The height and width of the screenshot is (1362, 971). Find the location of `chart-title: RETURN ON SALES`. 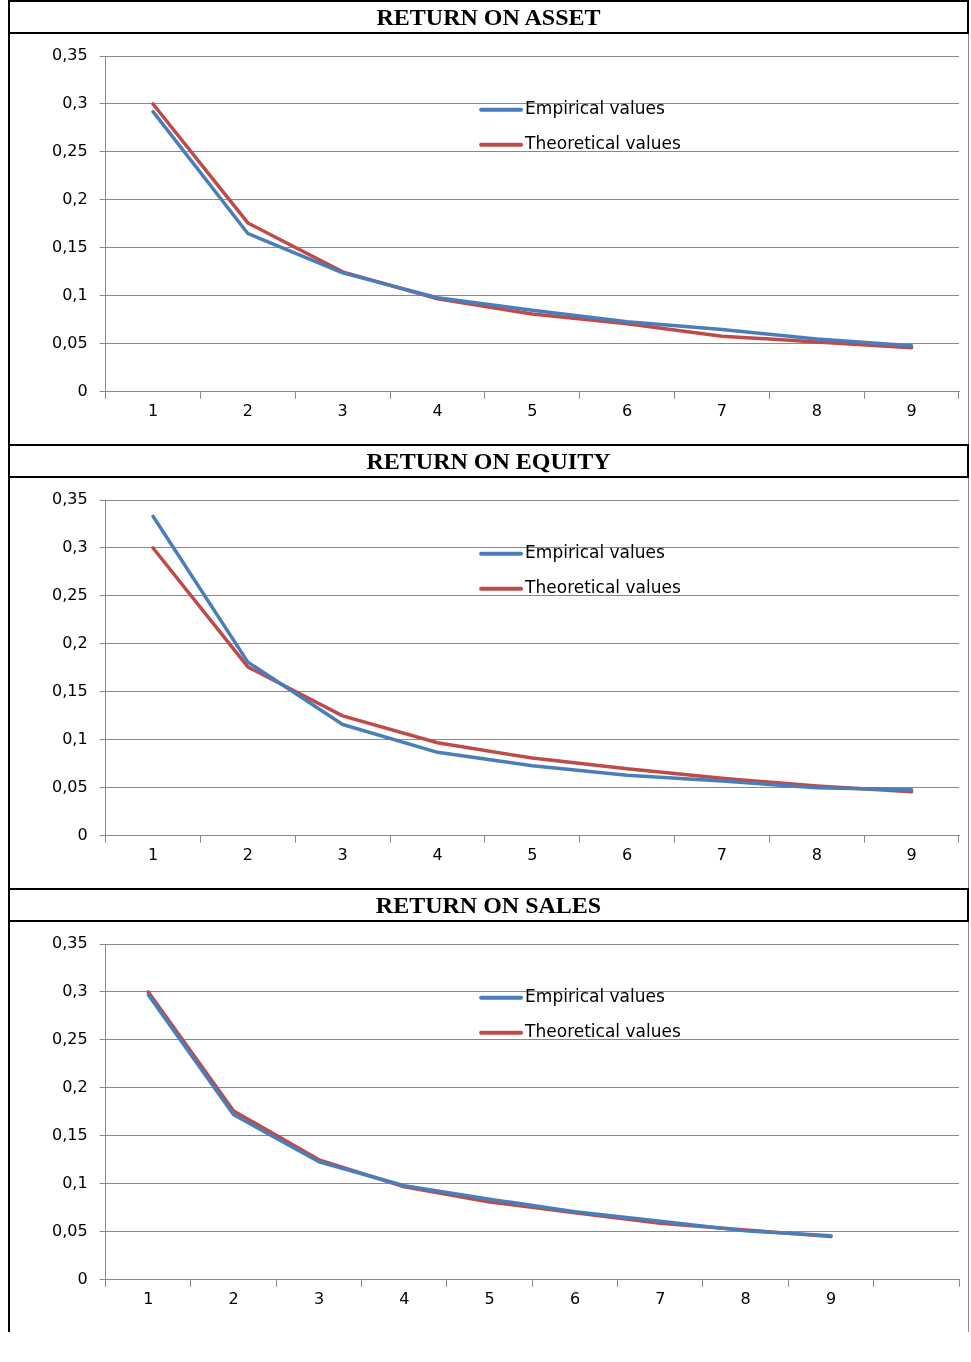

chart-title: RETURN ON SALES is located at coordinates (489, 905).